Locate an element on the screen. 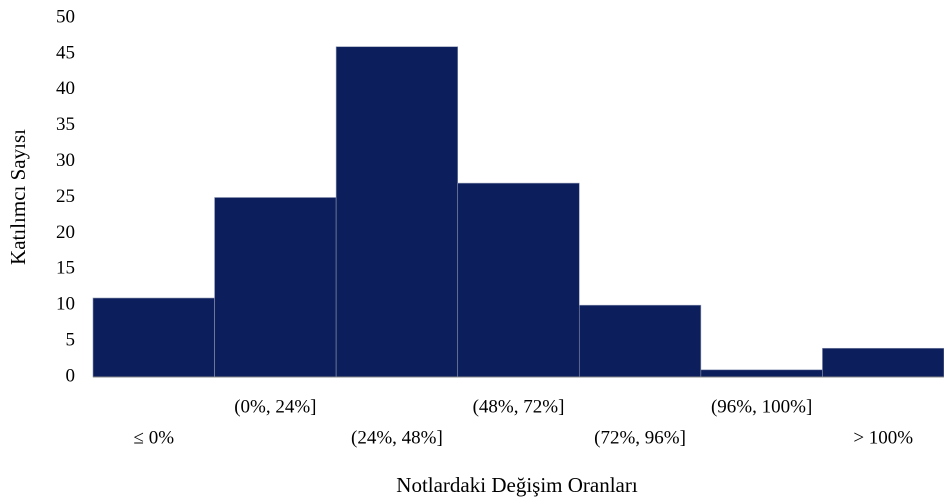 Image resolution: width=944 pixels, height=501 pixels. x-tick-label: > 100% is located at coordinates (883, 437).